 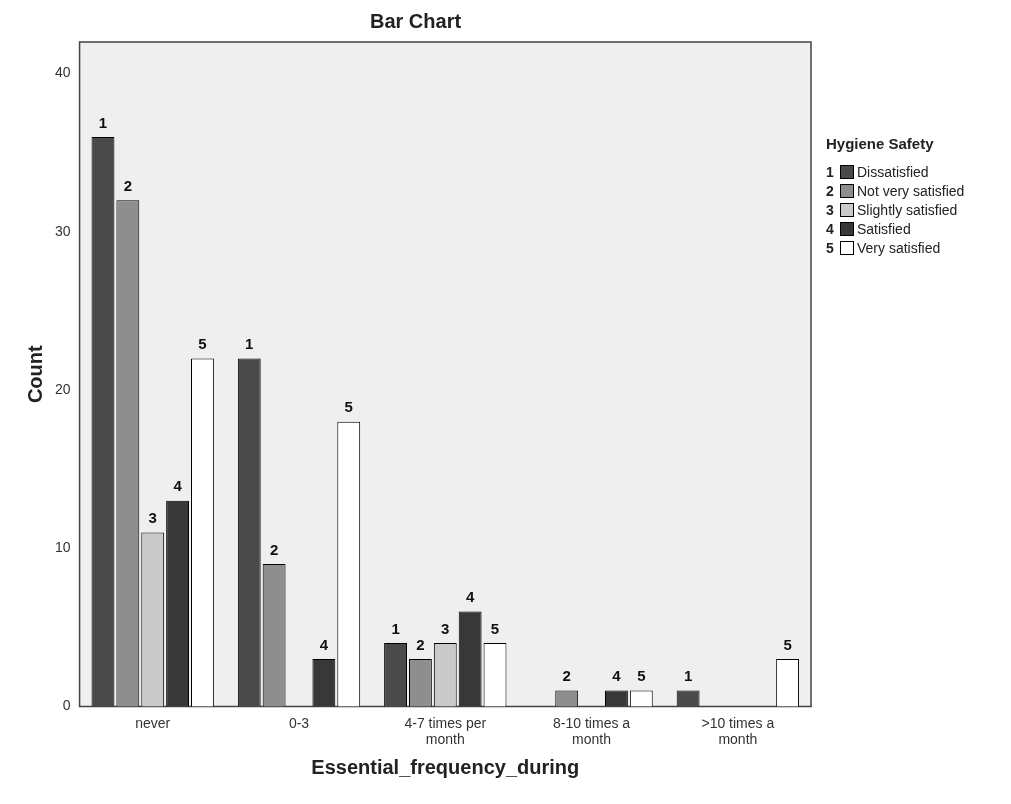 What do you see at coordinates (830, 247) in the screenshot?
I see `text: 5` at bounding box center [830, 247].